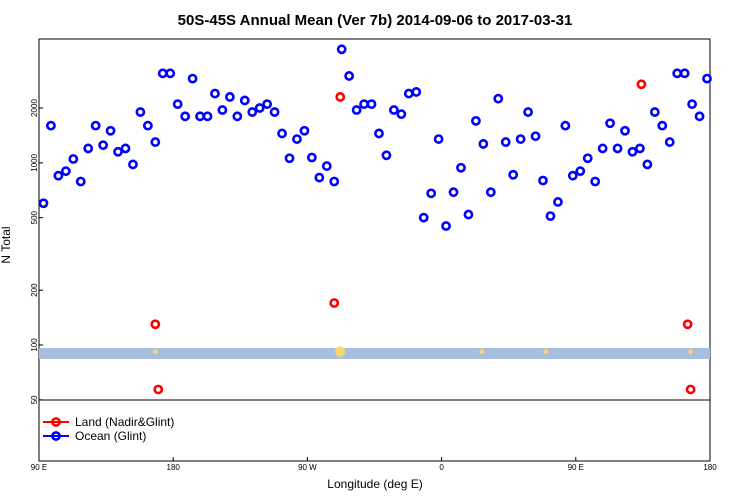 This screenshot has width=750, height=500. I want to click on y-tick-label: 200, so click(34, 290).